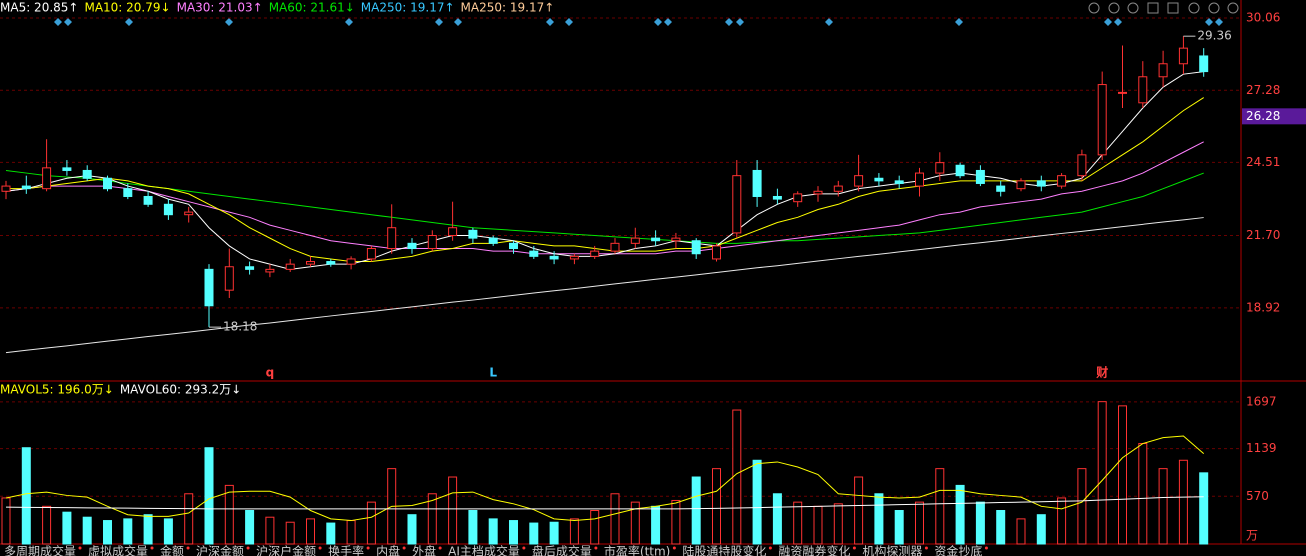 The height and width of the screenshot is (556, 1306). I want to click on indicator-tab: 沪深金额, so click(220, 550).